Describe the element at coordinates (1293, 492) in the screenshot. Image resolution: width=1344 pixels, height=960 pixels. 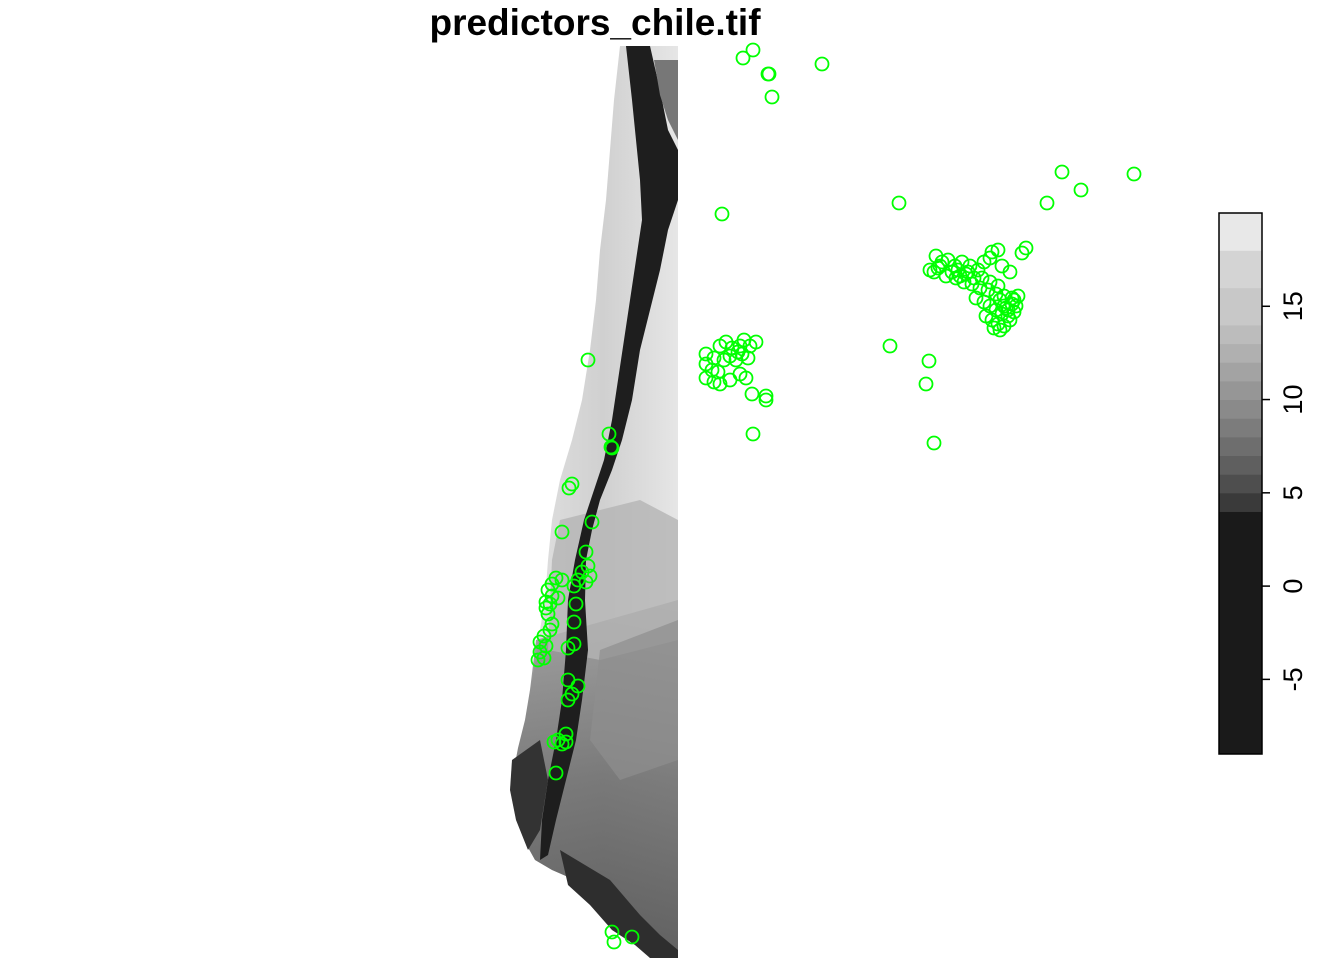
I see `legend-tick-label: 5` at that location.